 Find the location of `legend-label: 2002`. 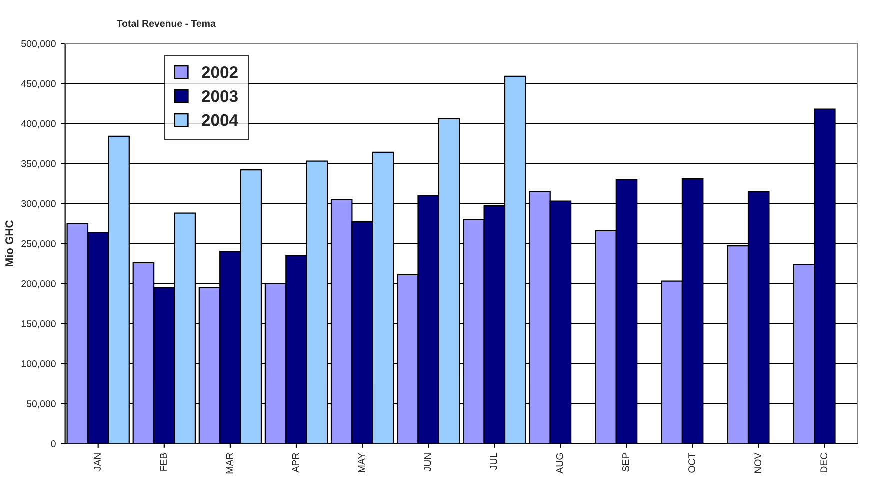

legend-label: 2002 is located at coordinates (220, 72).